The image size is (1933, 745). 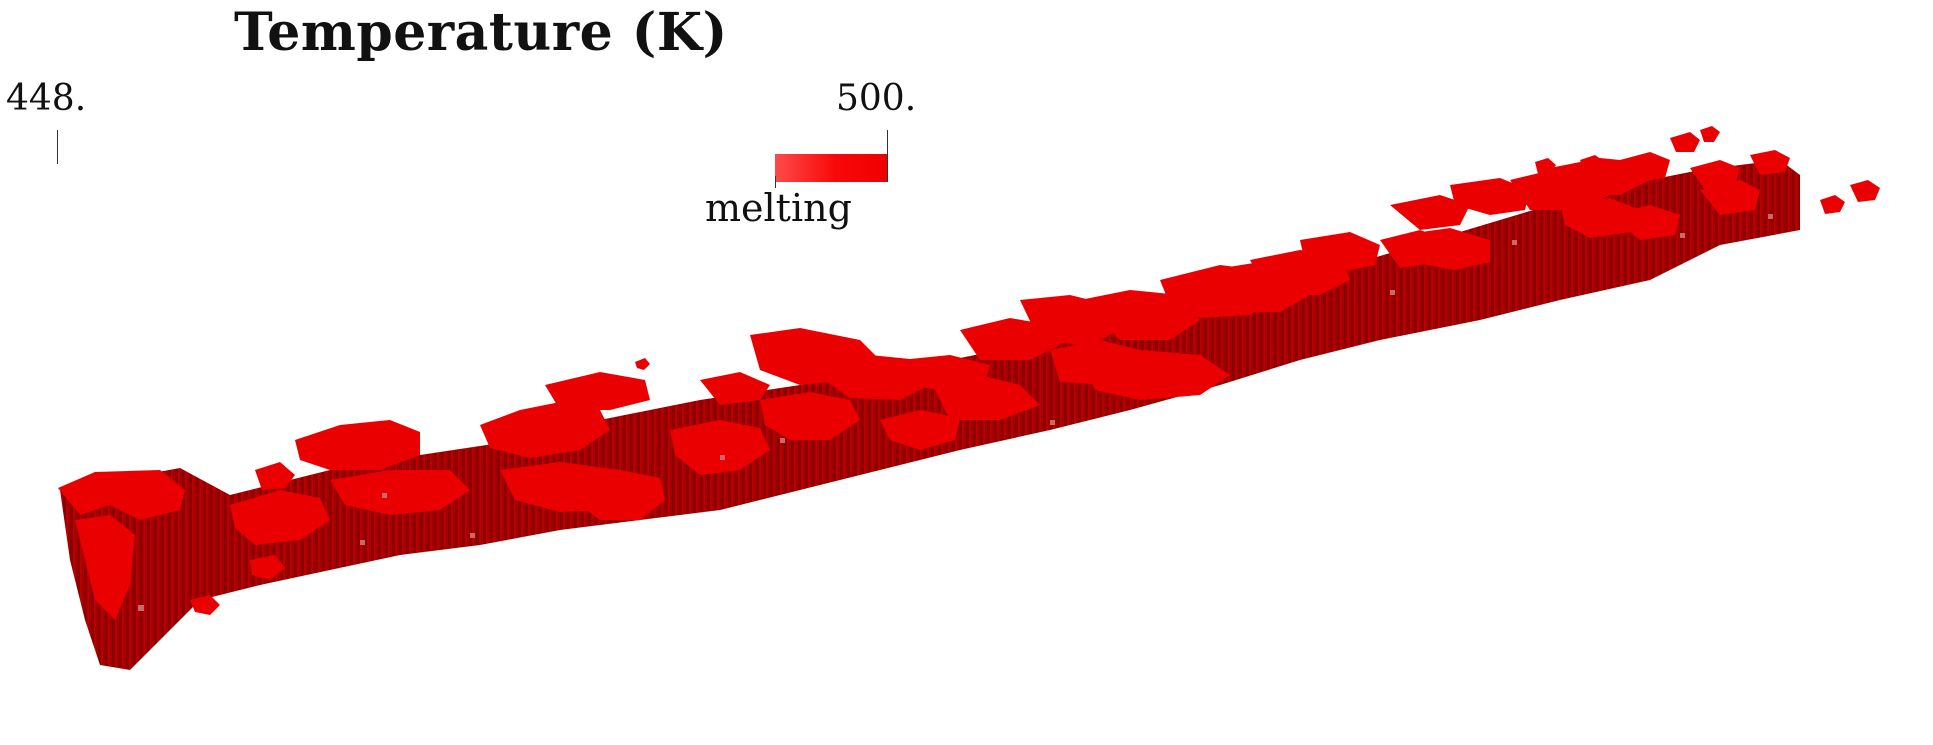 What do you see at coordinates (778, 208) in the screenshot?
I see `melting-legend-label: melting` at bounding box center [778, 208].